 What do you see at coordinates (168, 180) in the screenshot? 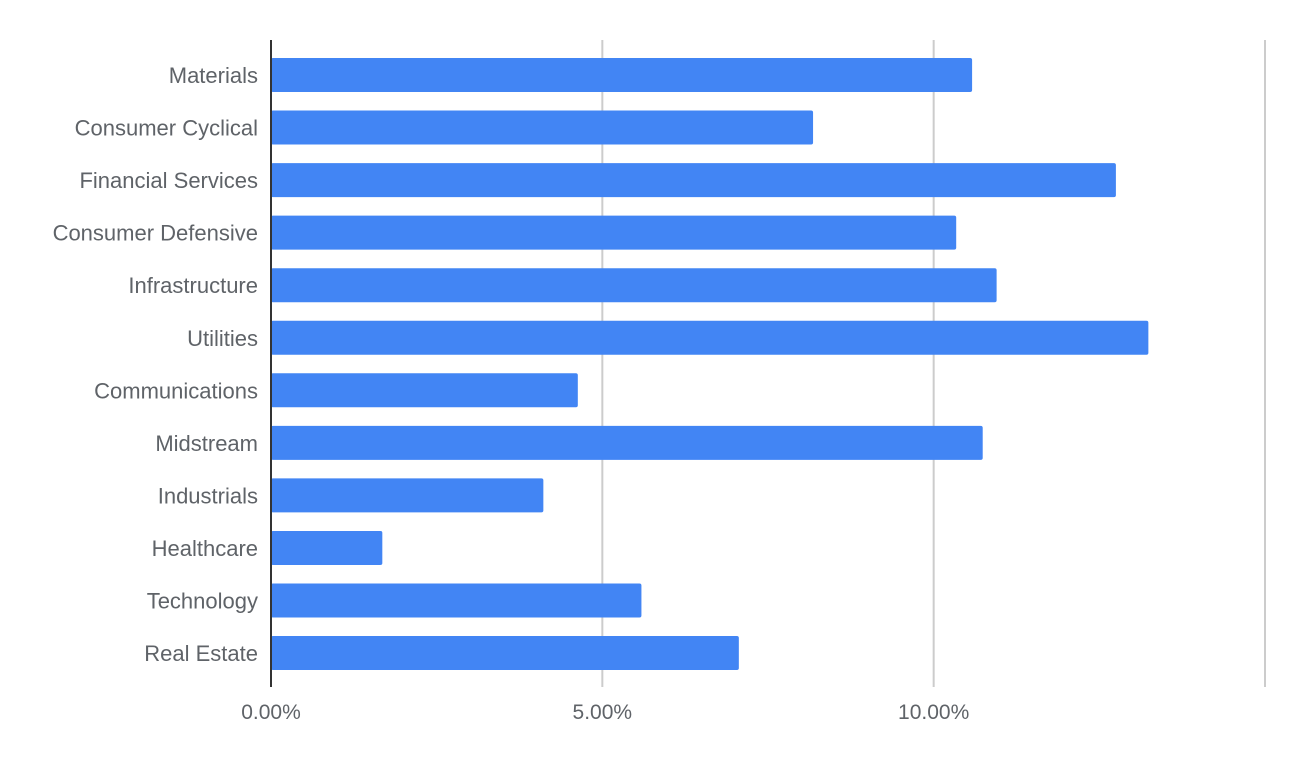
I see `category-label: Financial Services` at bounding box center [168, 180].